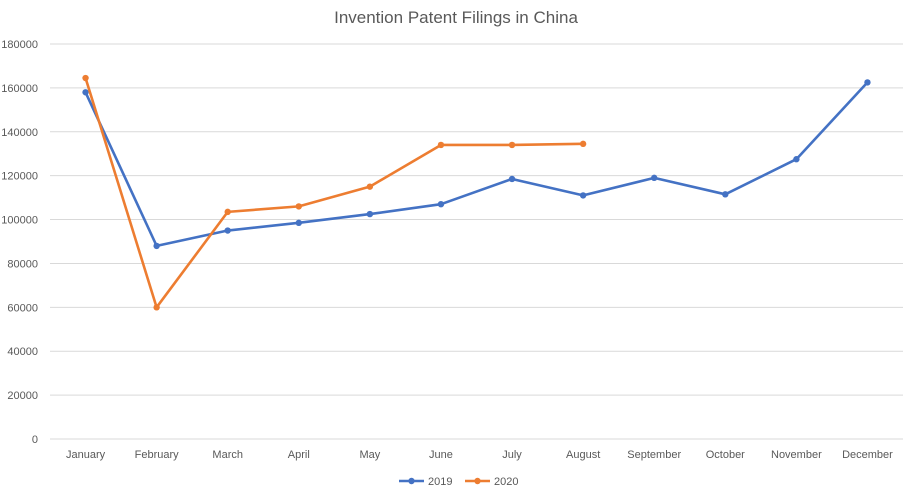 This screenshot has width=913, height=497. Describe the element at coordinates (22, 308) in the screenshot. I see `y-tick-label: 60000` at that location.